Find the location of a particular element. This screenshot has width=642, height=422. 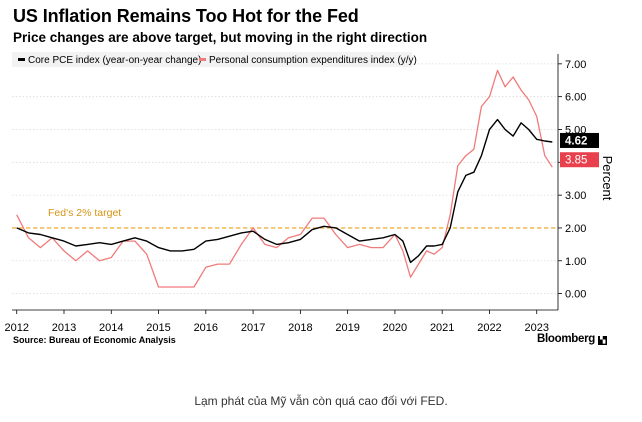

x-tick-label: 2012 is located at coordinates (16, 328).